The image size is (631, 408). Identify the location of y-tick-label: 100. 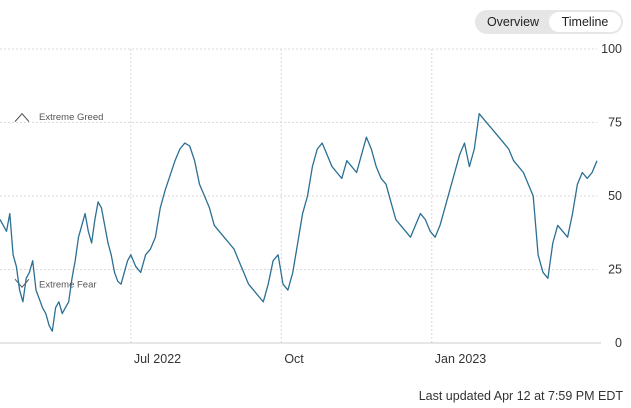
(611, 49).